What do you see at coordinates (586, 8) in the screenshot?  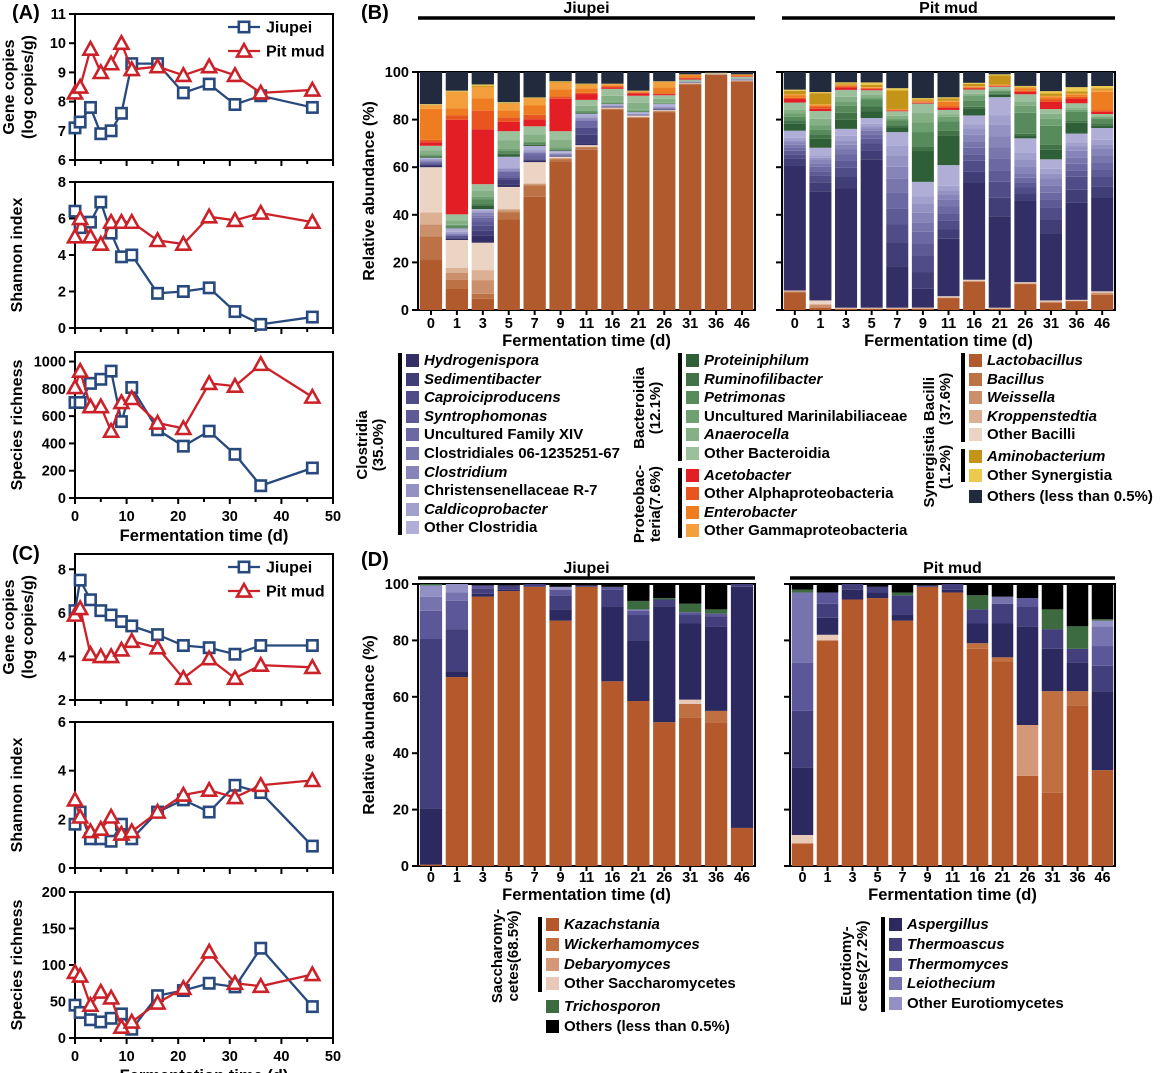 I see `chart-title: Jiupei` at bounding box center [586, 8].